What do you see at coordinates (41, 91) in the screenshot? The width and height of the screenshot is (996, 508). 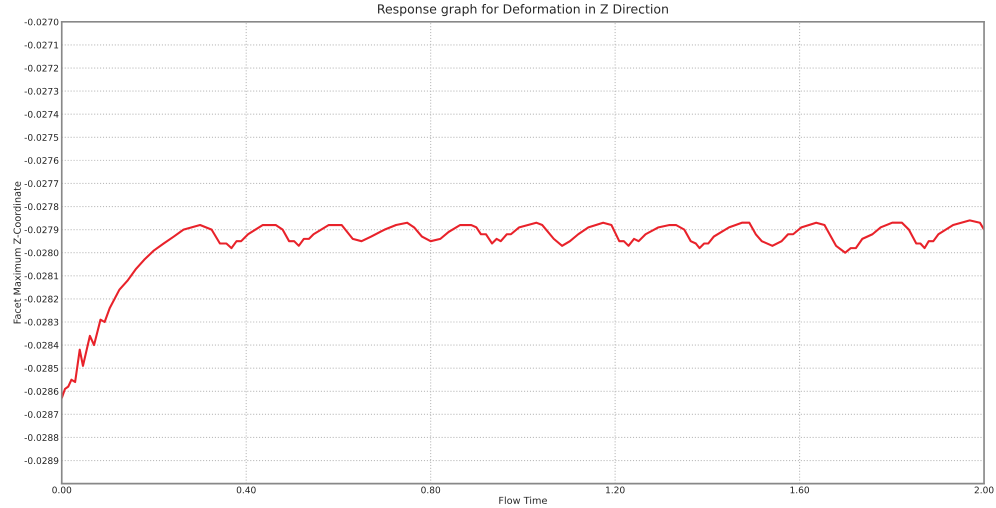 I see `y-tick-label: -0.0273` at bounding box center [41, 91].